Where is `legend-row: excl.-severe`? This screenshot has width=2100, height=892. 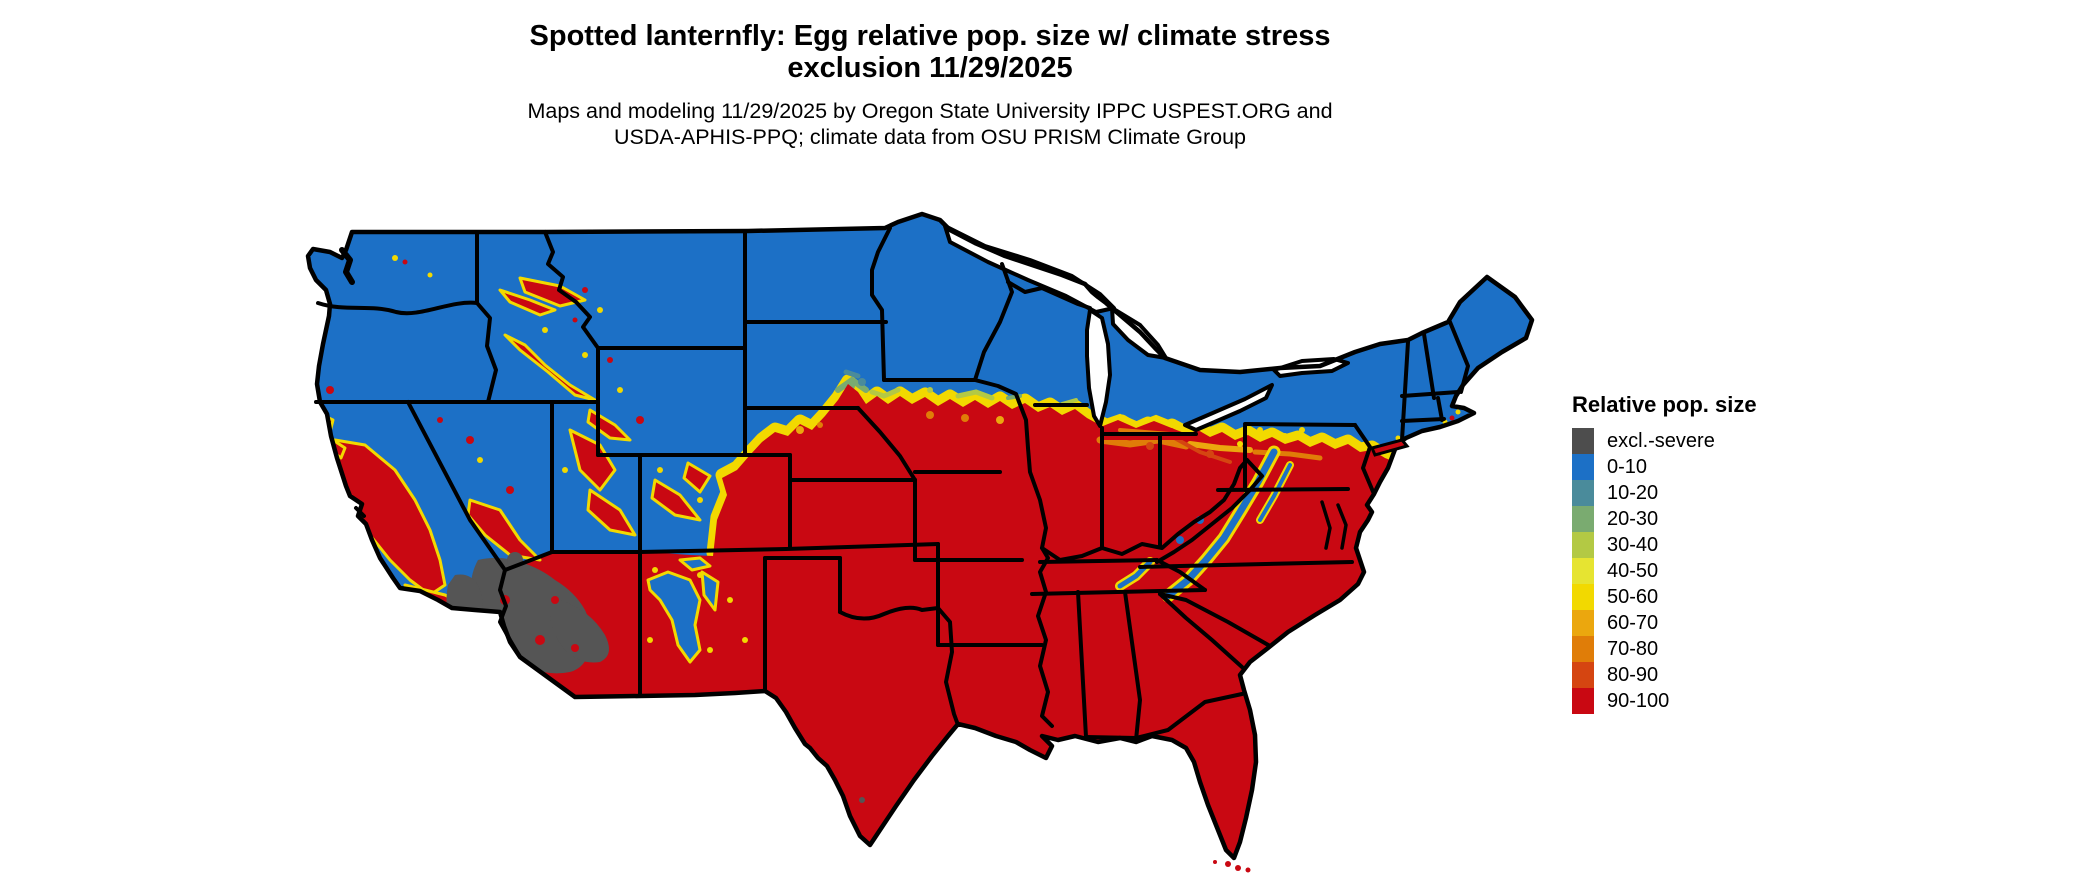
legend-row: excl.-severe is located at coordinates (1692, 441).